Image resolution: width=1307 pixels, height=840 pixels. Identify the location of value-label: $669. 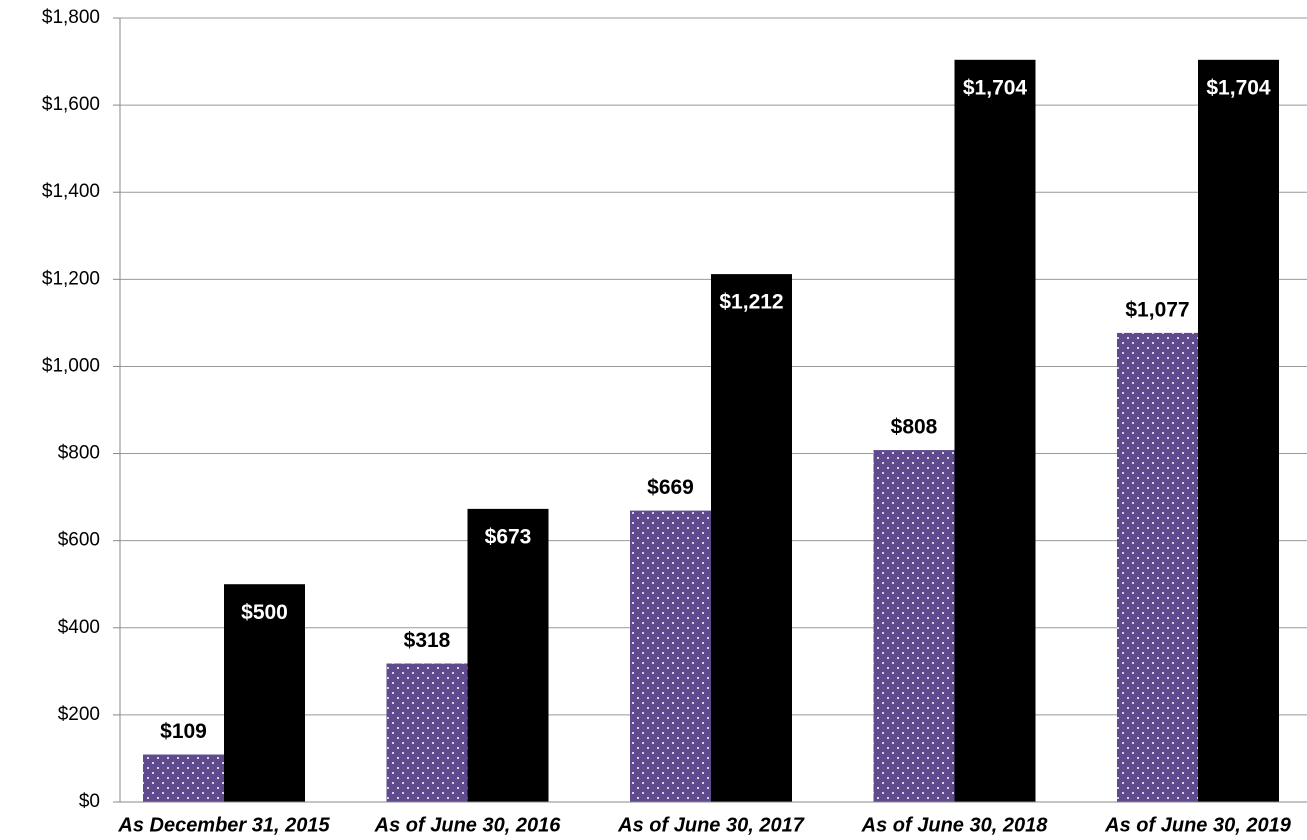
(670, 487).